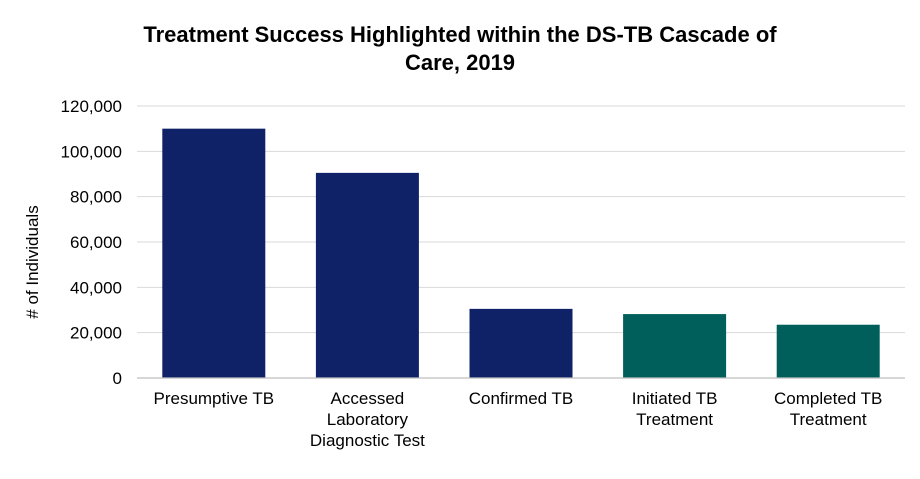 The image size is (920, 479). I want to click on x-category-label: Confirmed TB, so click(521, 398).